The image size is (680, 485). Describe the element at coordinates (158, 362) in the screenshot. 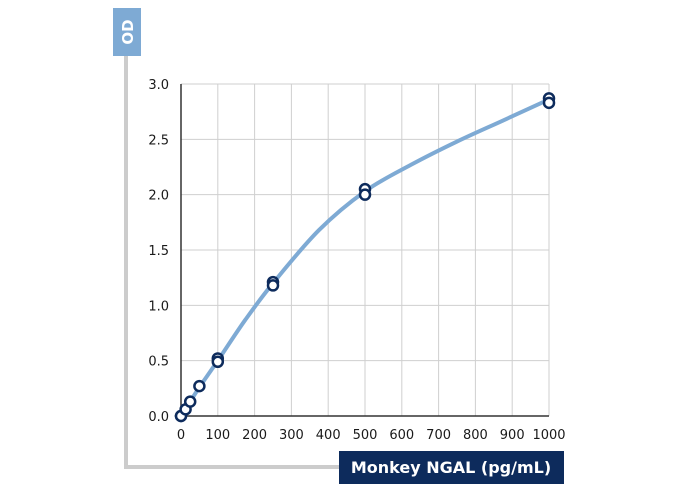

I see `y-tick-label: 0.5` at that location.